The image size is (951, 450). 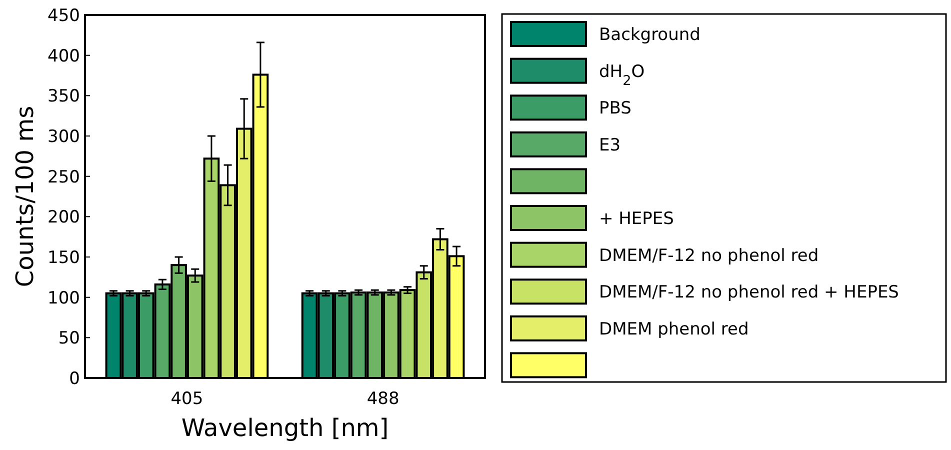 What do you see at coordinates (749, 292) in the screenshot?
I see `legend-label: DMEM/F-12 no phenol red + HEPES` at bounding box center [749, 292].